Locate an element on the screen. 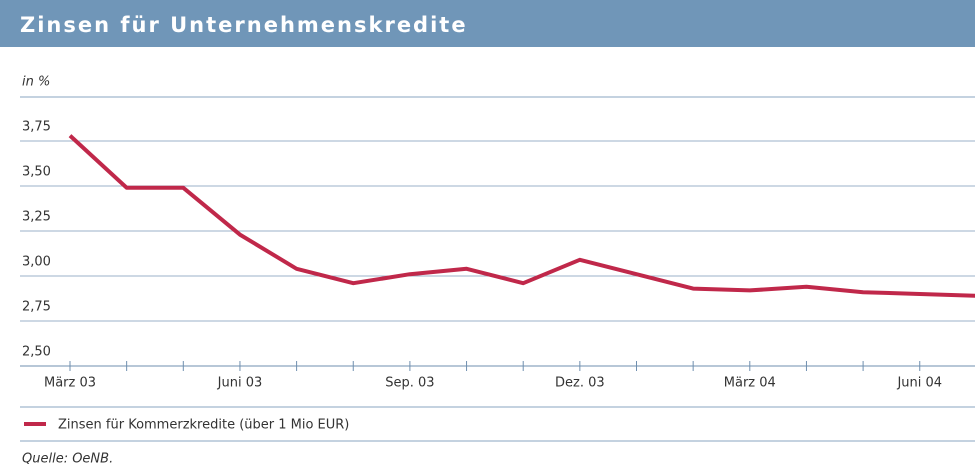 The image size is (975, 475). x-tick-label: März 04 is located at coordinates (750, 383).